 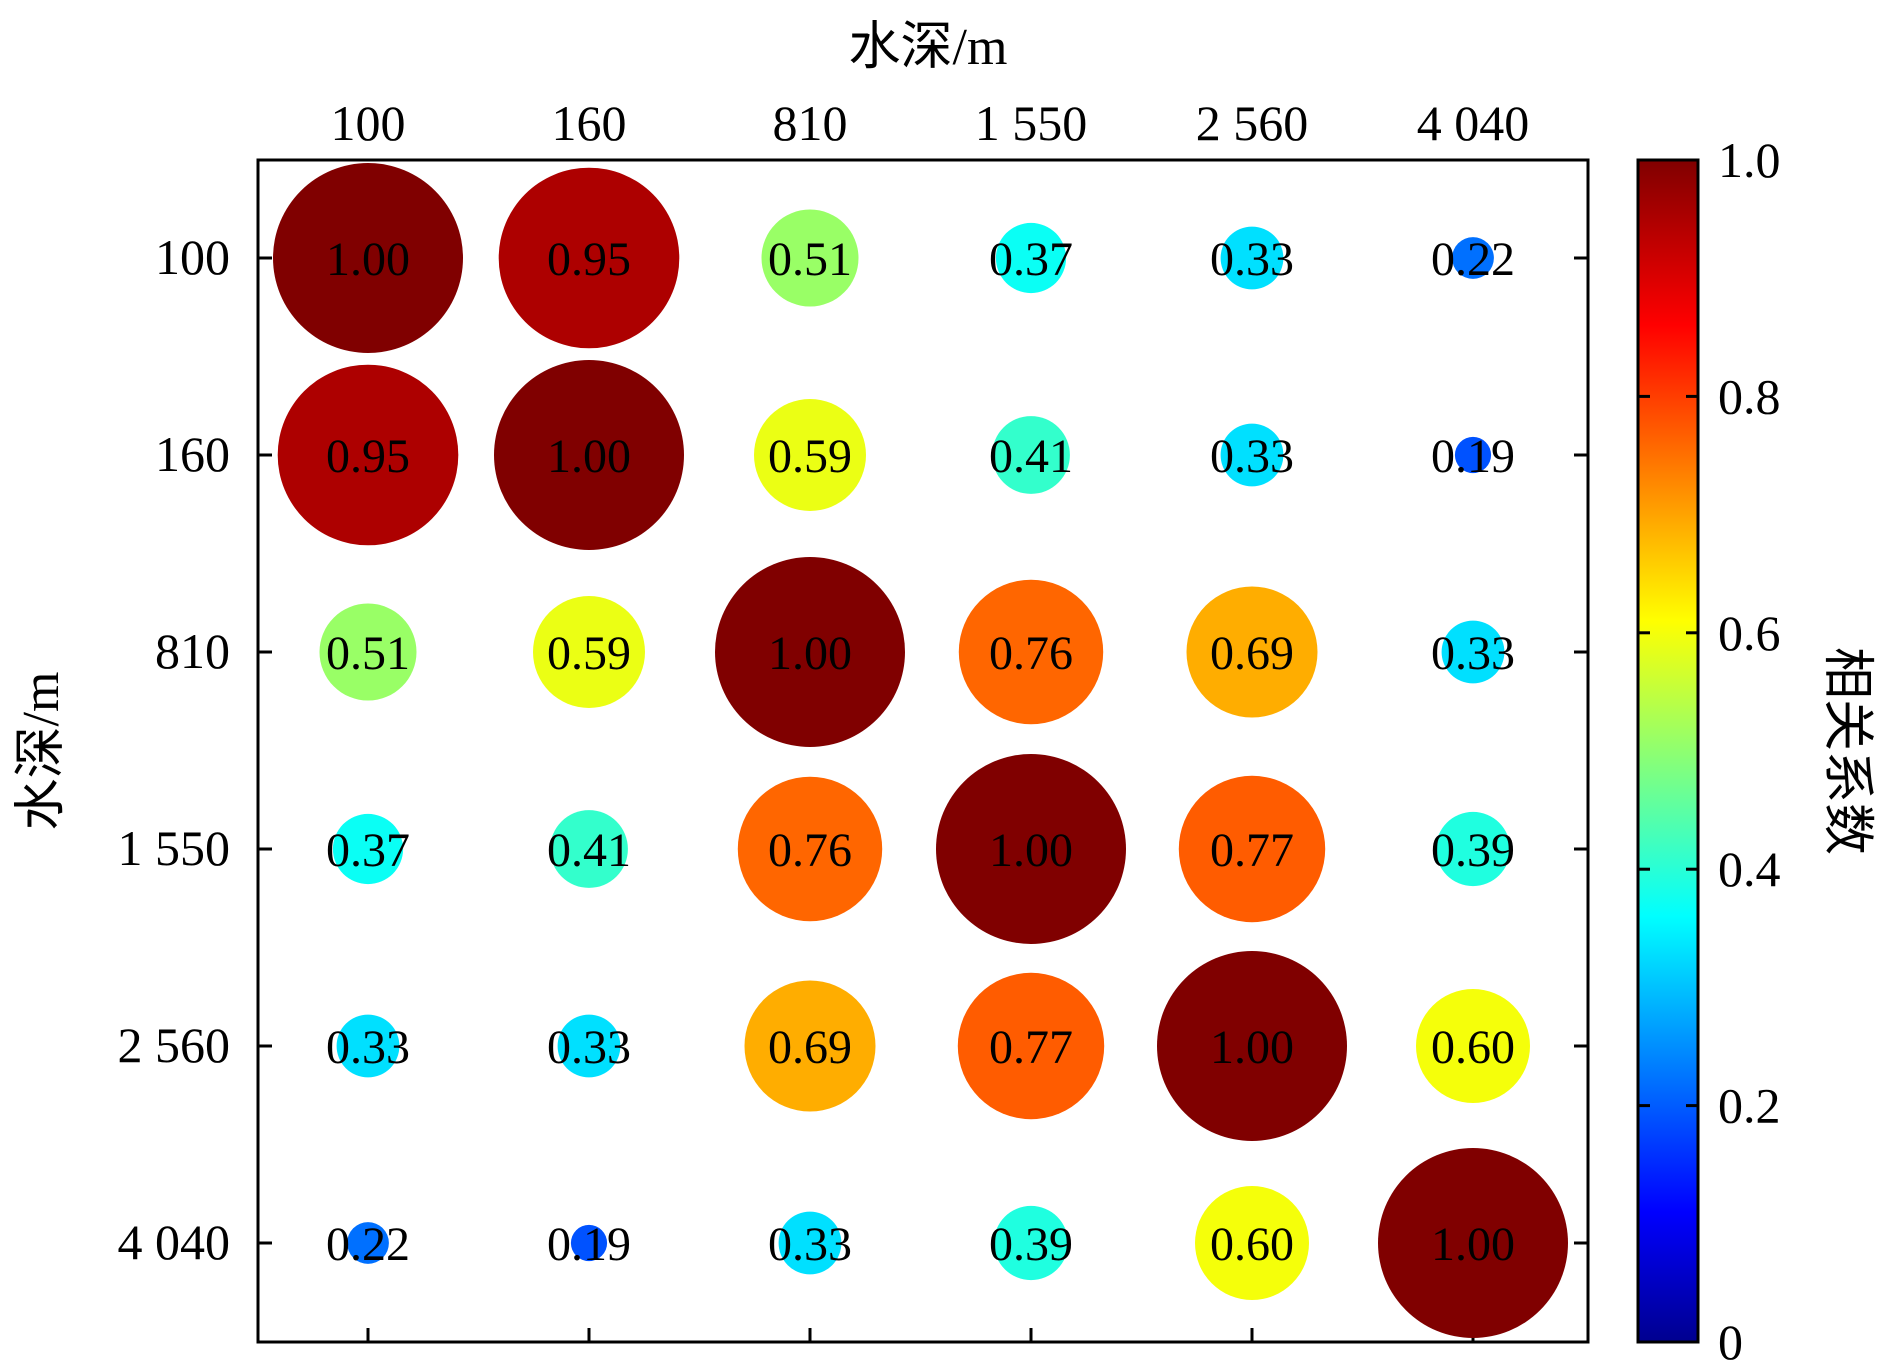 What do you see at coordinates (1252, 123) in the screenshot?
I see `x-tick-label: 2 560` at bounding box center [1252, 123].